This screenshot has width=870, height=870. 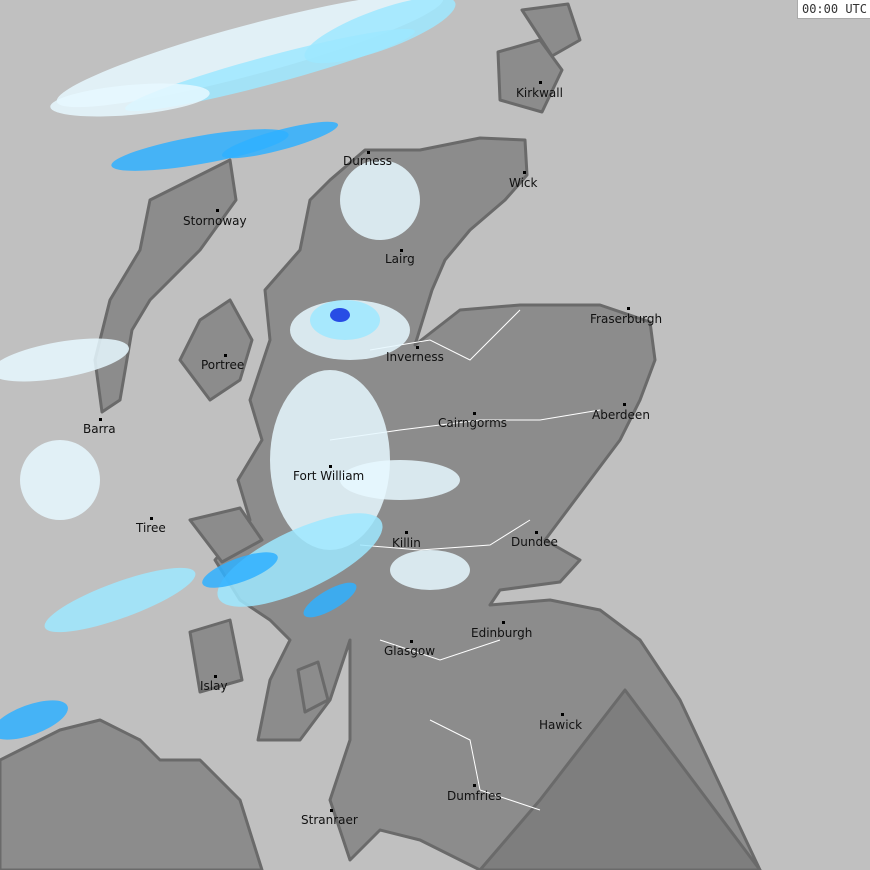 I want to click on timestamp-label: 00:00 UTC, so click(x=833, y=9).